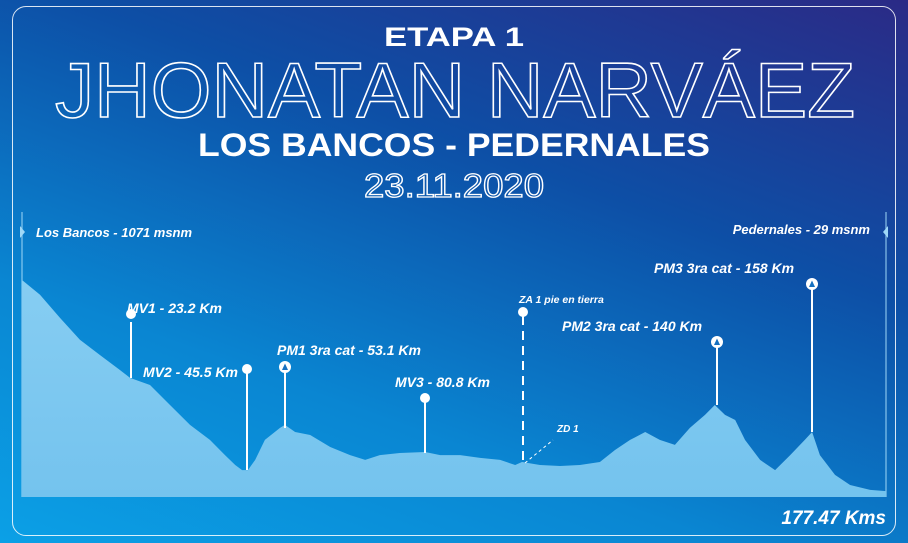  I want to click on mv1-label: MV1 - 23.2 Km, so click(174, 308).